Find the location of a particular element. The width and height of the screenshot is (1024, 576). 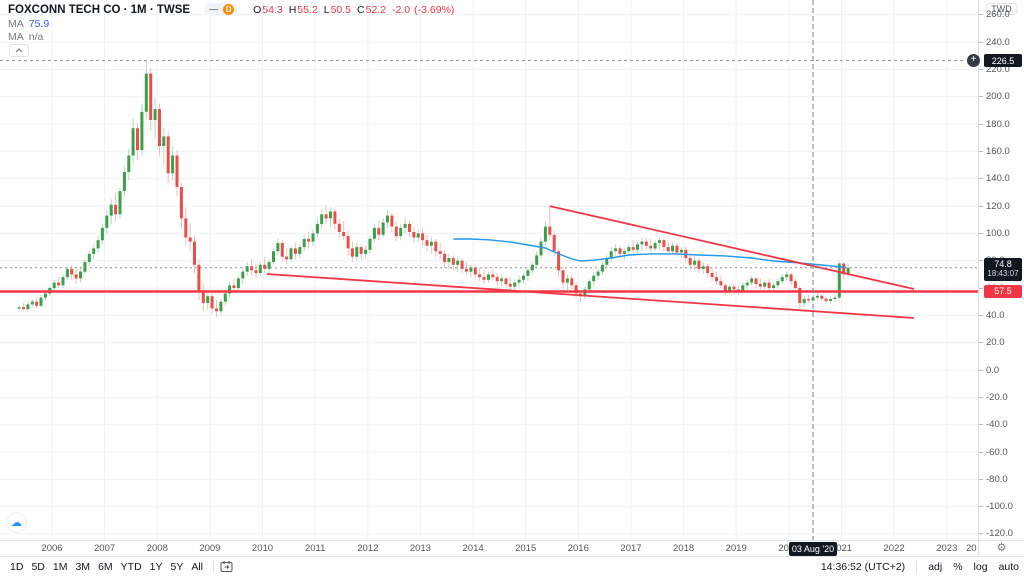

ma-legend-1: MA 75.9 is located at coordinates (231, 24).